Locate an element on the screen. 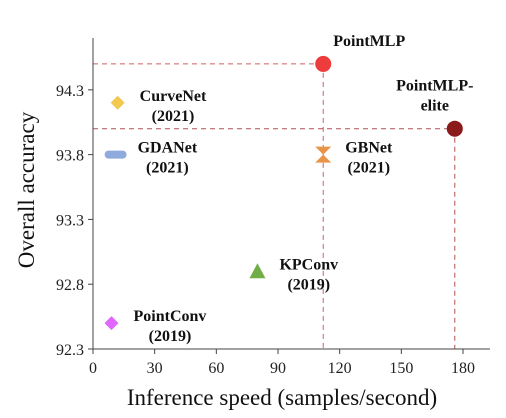  kpconv-label: KPConv is located at coordinates (308, 264).